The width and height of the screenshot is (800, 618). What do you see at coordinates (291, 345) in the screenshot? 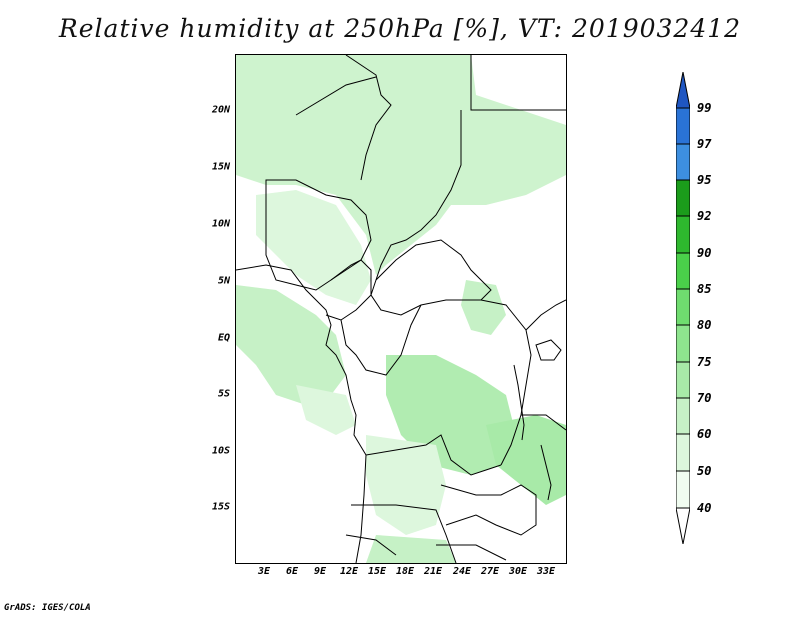
I see `humidity-patch-west-coast` at bounding box center [291, 345].